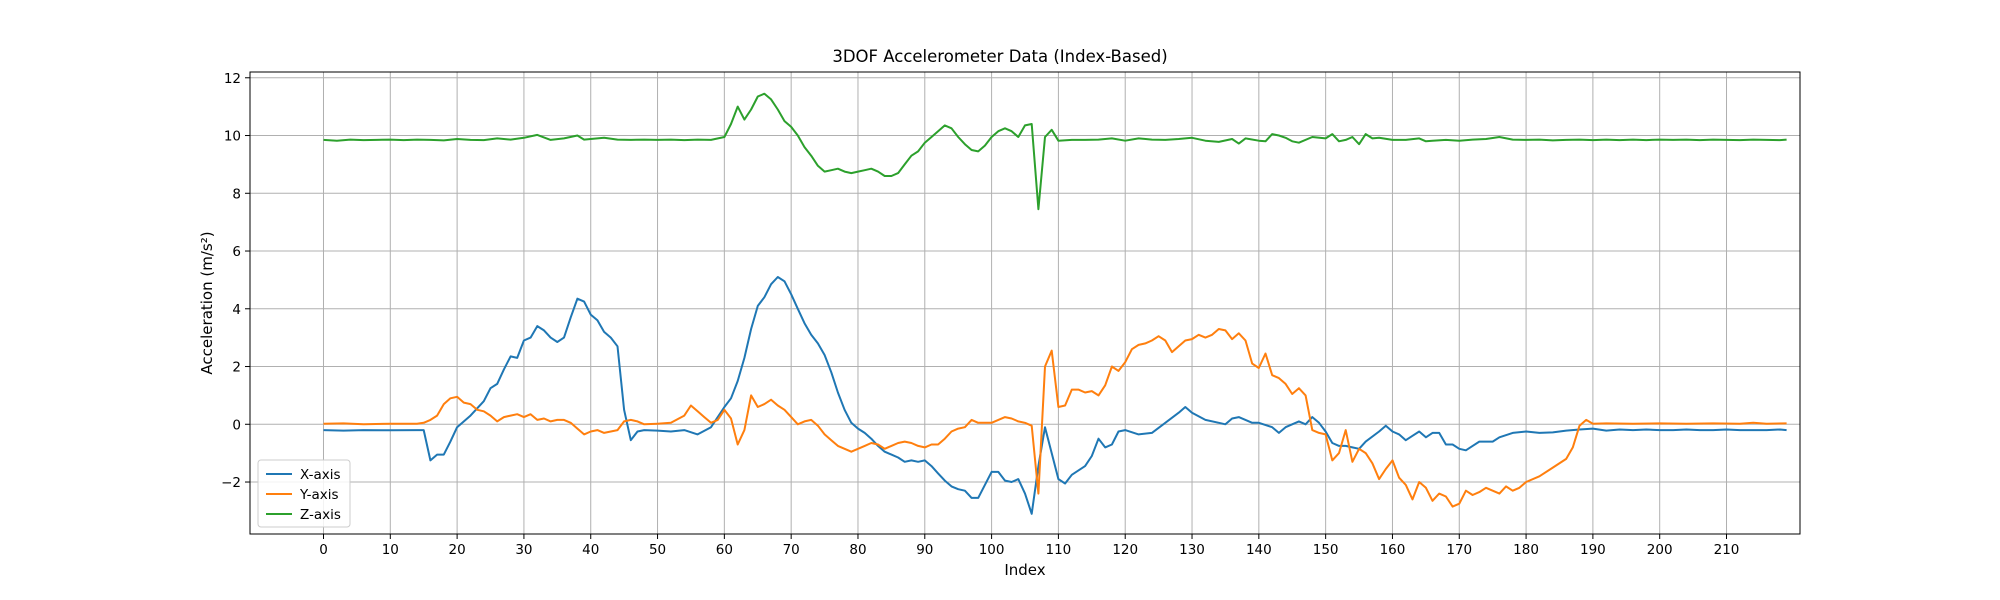 The image size is (2000, 600). I want to click on x-tick-label: 150, so click(1326, 550).